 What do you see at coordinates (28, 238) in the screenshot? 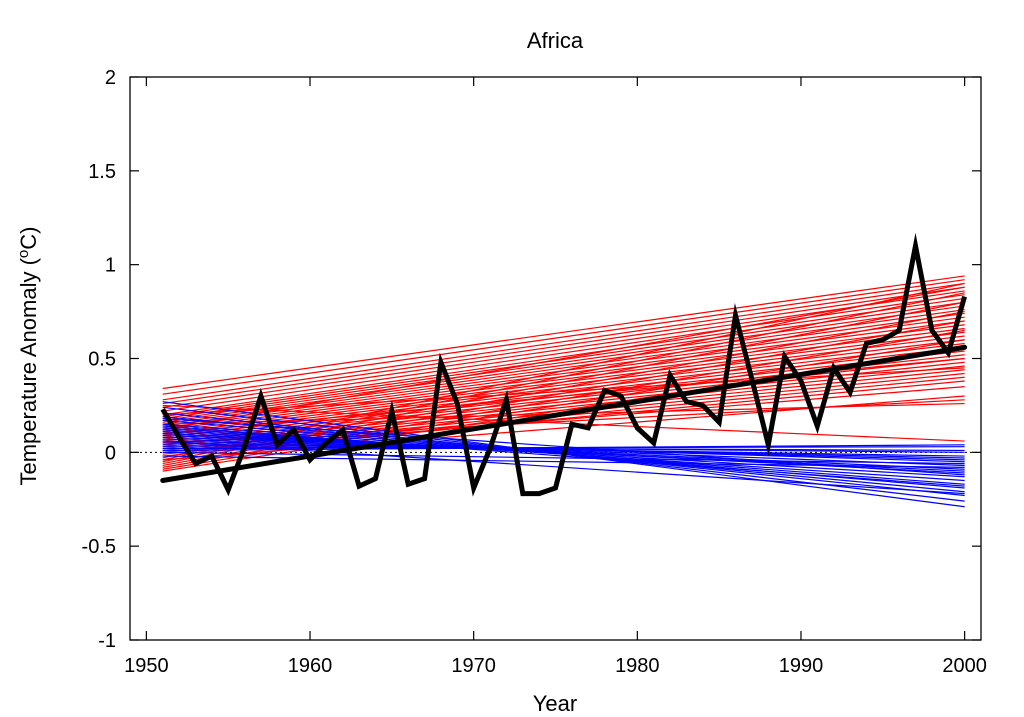
I see `y-axis-label-unit: C)` at bounding box center [28, 238].